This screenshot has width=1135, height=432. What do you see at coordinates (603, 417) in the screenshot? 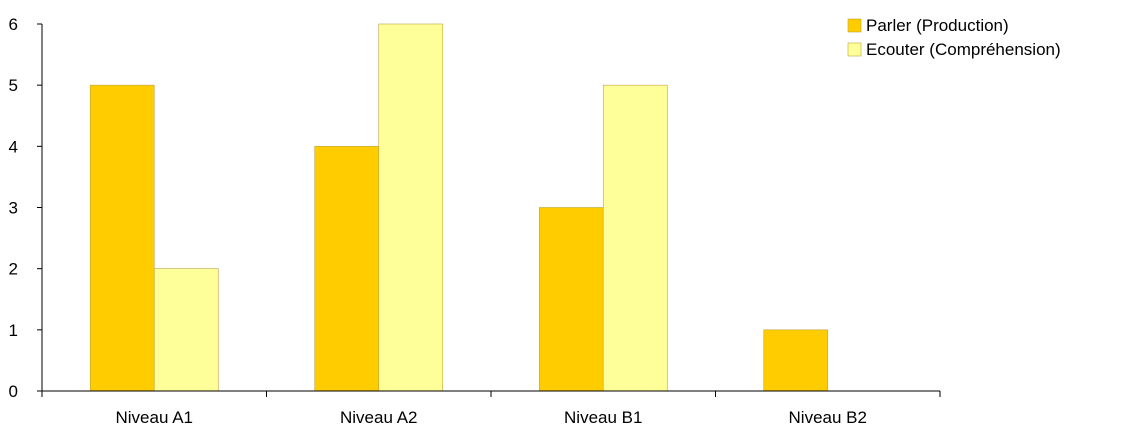
I see `x-tick-label: Niveau B1` at bounding box center [603, 417].